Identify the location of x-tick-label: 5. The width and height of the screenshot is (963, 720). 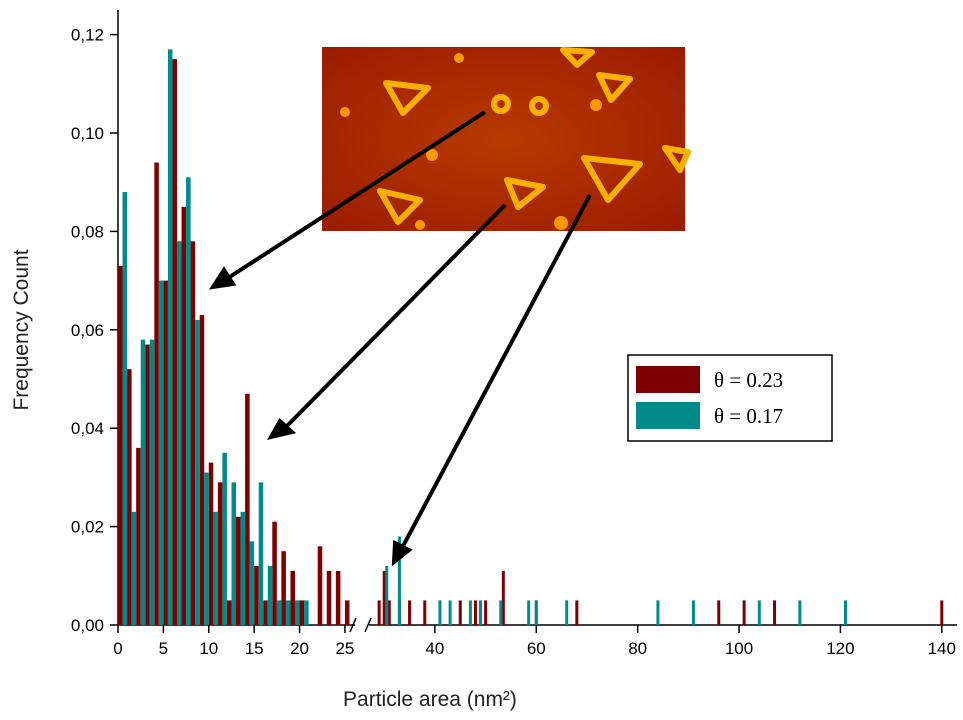
(163, 648).